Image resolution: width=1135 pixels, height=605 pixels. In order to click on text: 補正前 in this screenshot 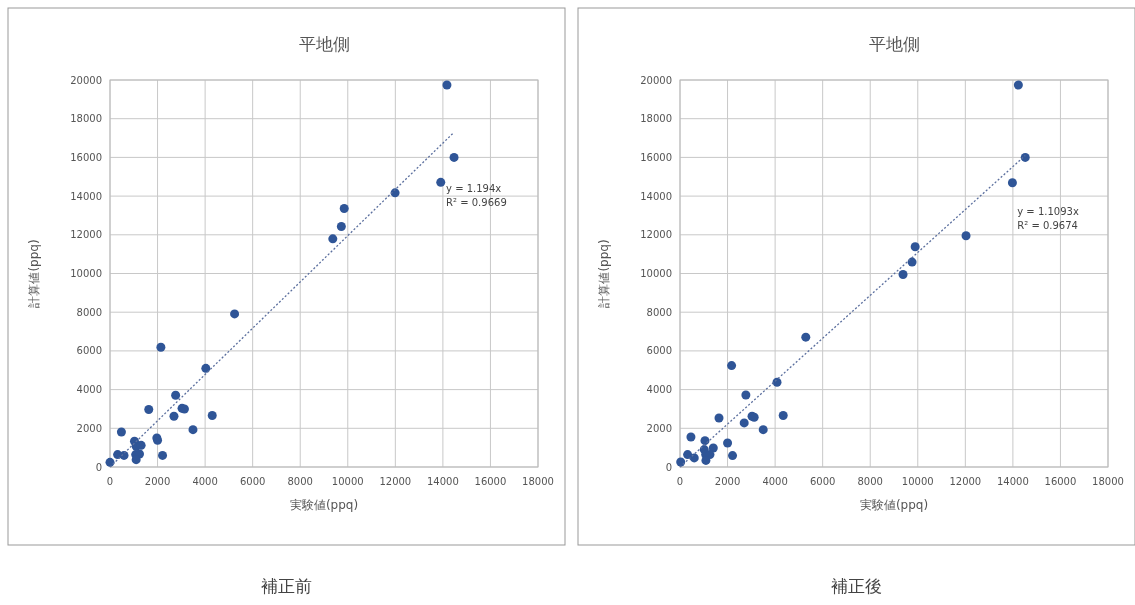, I will do `click(286, 586)`.